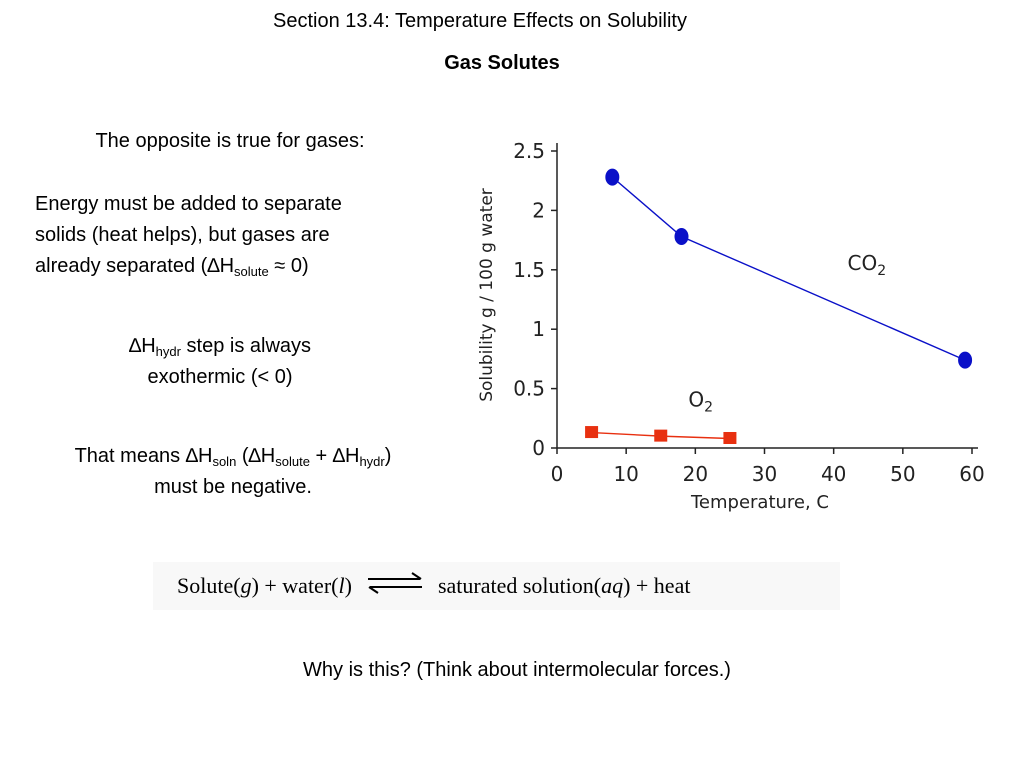  I want to click on conclusion-line-1: That means ∆Hsoln (∆Hsolute + ∆Hhydr), so click(233, 457).